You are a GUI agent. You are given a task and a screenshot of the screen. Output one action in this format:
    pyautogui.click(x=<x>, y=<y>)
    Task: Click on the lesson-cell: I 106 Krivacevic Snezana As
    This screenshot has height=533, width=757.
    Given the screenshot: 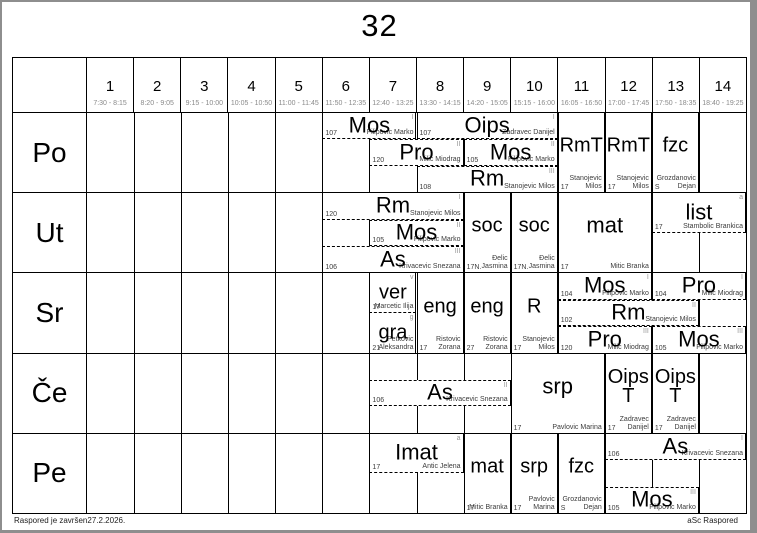 What is the action you would take?
    pyautogui.click(x=675, y=447)
    